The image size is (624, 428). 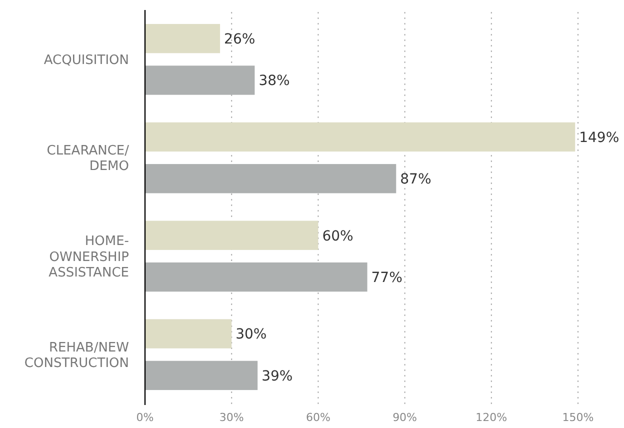 I want to click on data-label: 149%, so click(x=599, y=138).